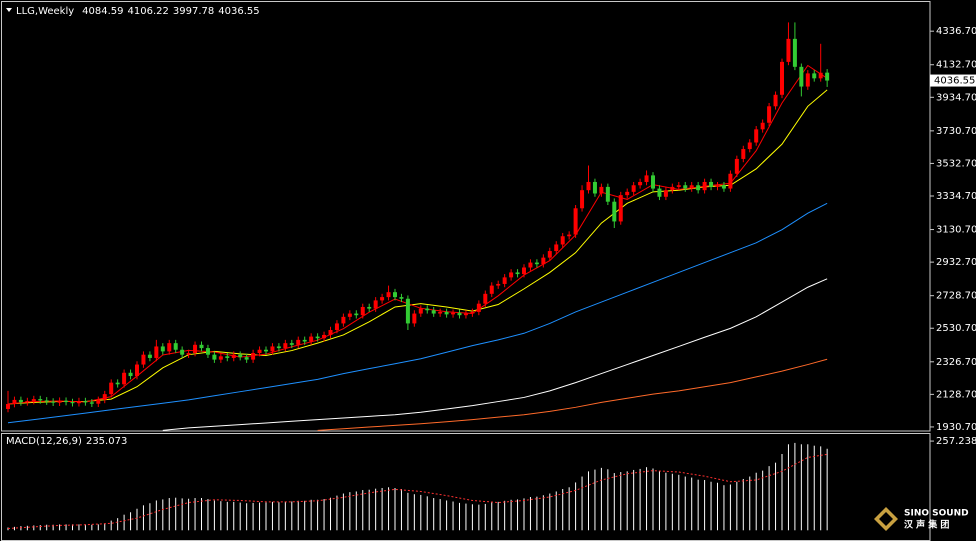 The image size is (976, 541). I want to click on y-tick-label: 2326.70, so click(956, 362).